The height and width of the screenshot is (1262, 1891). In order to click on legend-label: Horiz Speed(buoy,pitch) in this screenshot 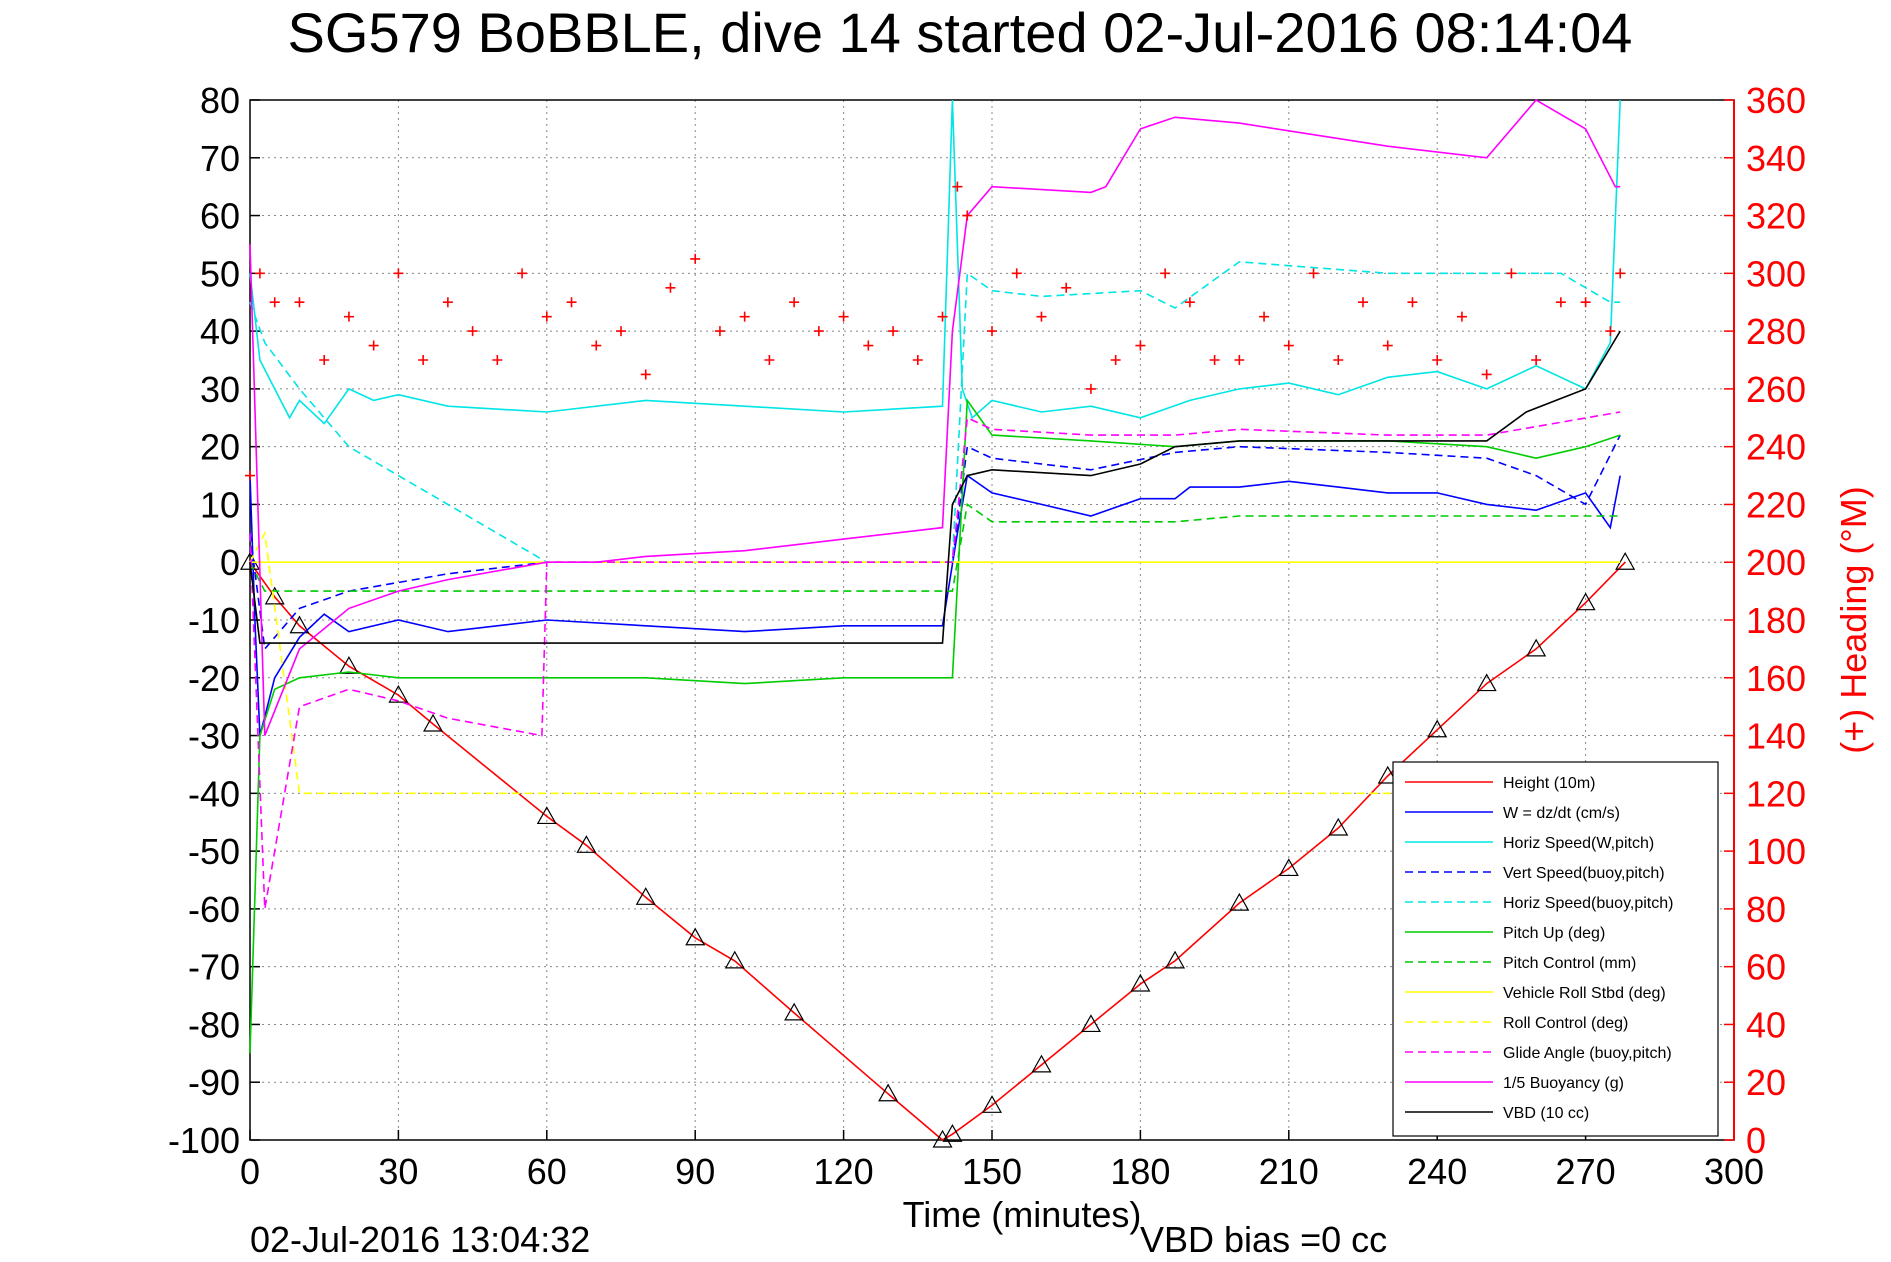, I will do `click(1588, 903)`.